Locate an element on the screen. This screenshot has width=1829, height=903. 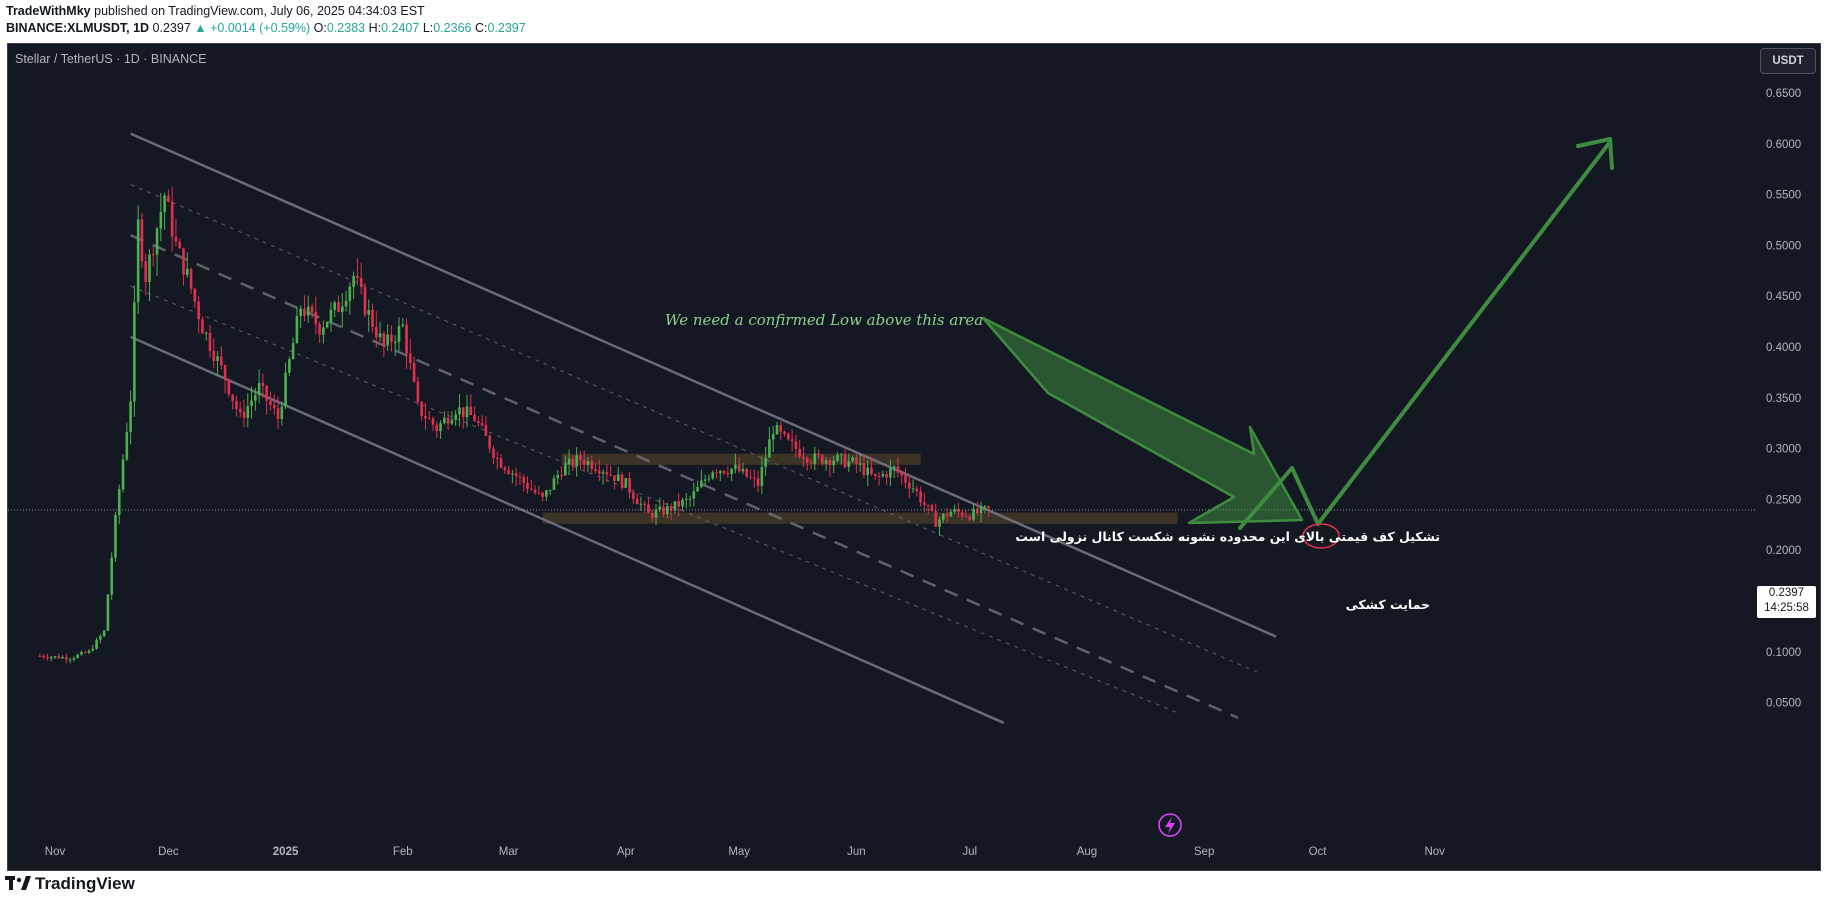
projection-arrow is located at coordinates (1425, 335).